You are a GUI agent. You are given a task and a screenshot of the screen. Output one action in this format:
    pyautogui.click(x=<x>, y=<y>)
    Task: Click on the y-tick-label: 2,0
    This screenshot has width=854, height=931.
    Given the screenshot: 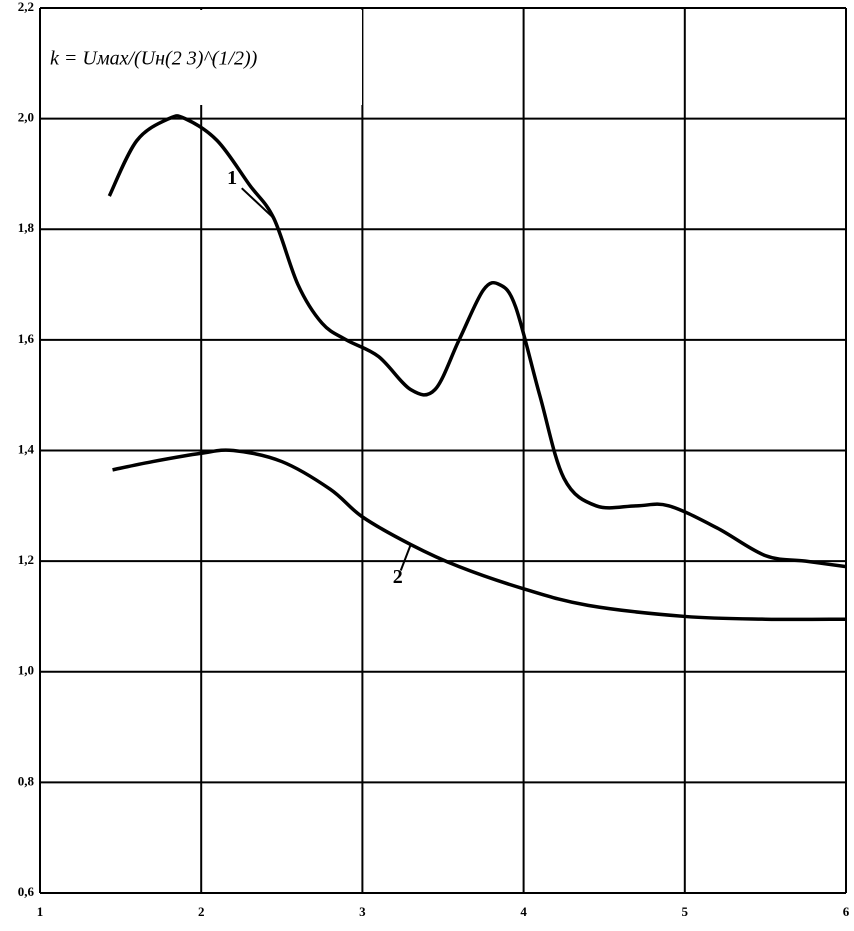 What is the action you would take?
    pyautogui.click(x=26, y=117)
    